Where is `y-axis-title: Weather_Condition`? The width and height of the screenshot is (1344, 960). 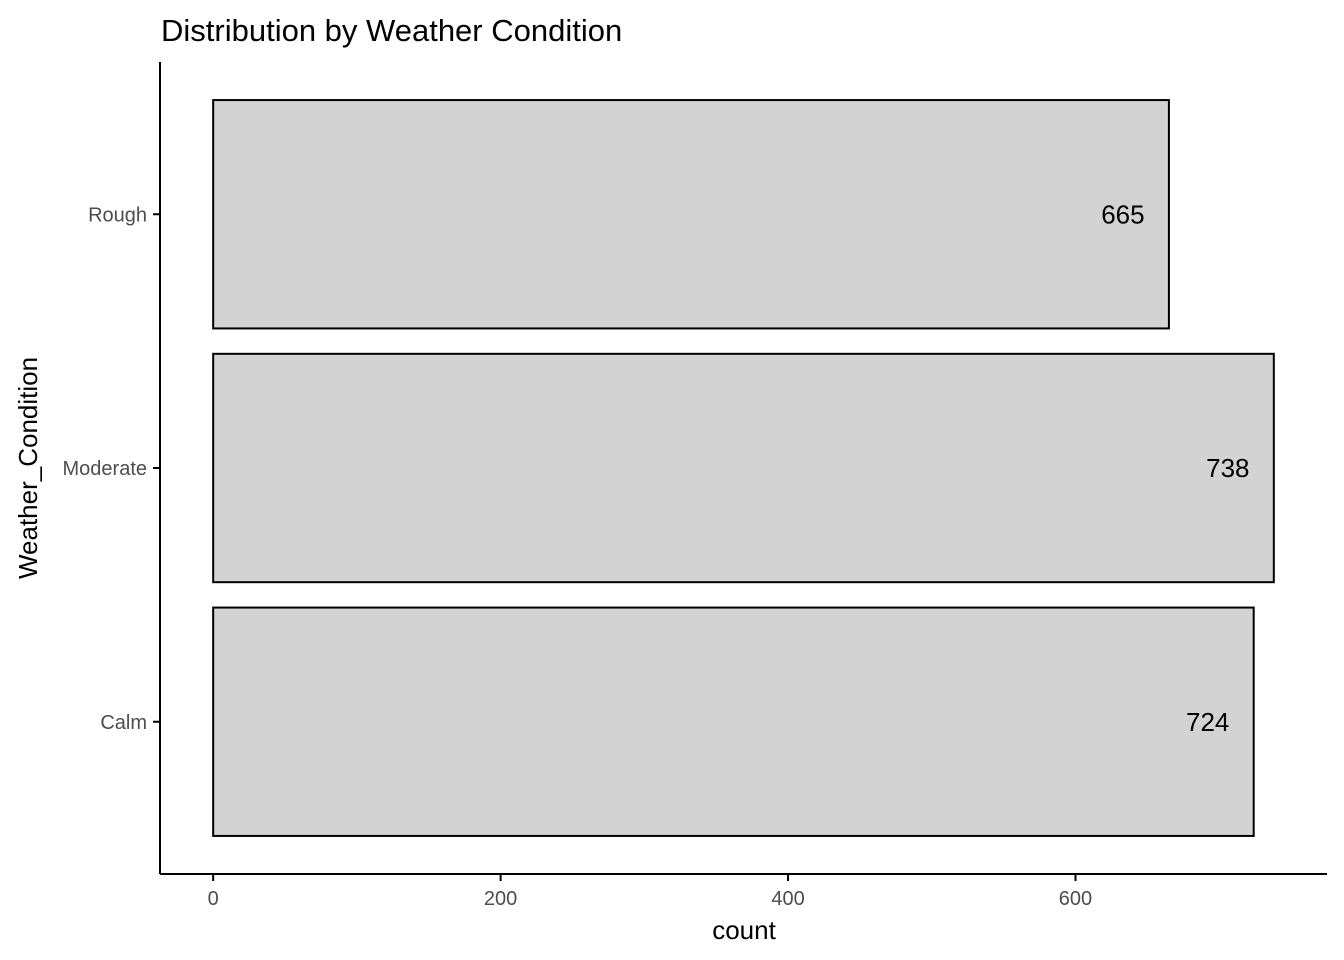 y-axis-title: Weather_Condition is located at coordinates (28, 468).